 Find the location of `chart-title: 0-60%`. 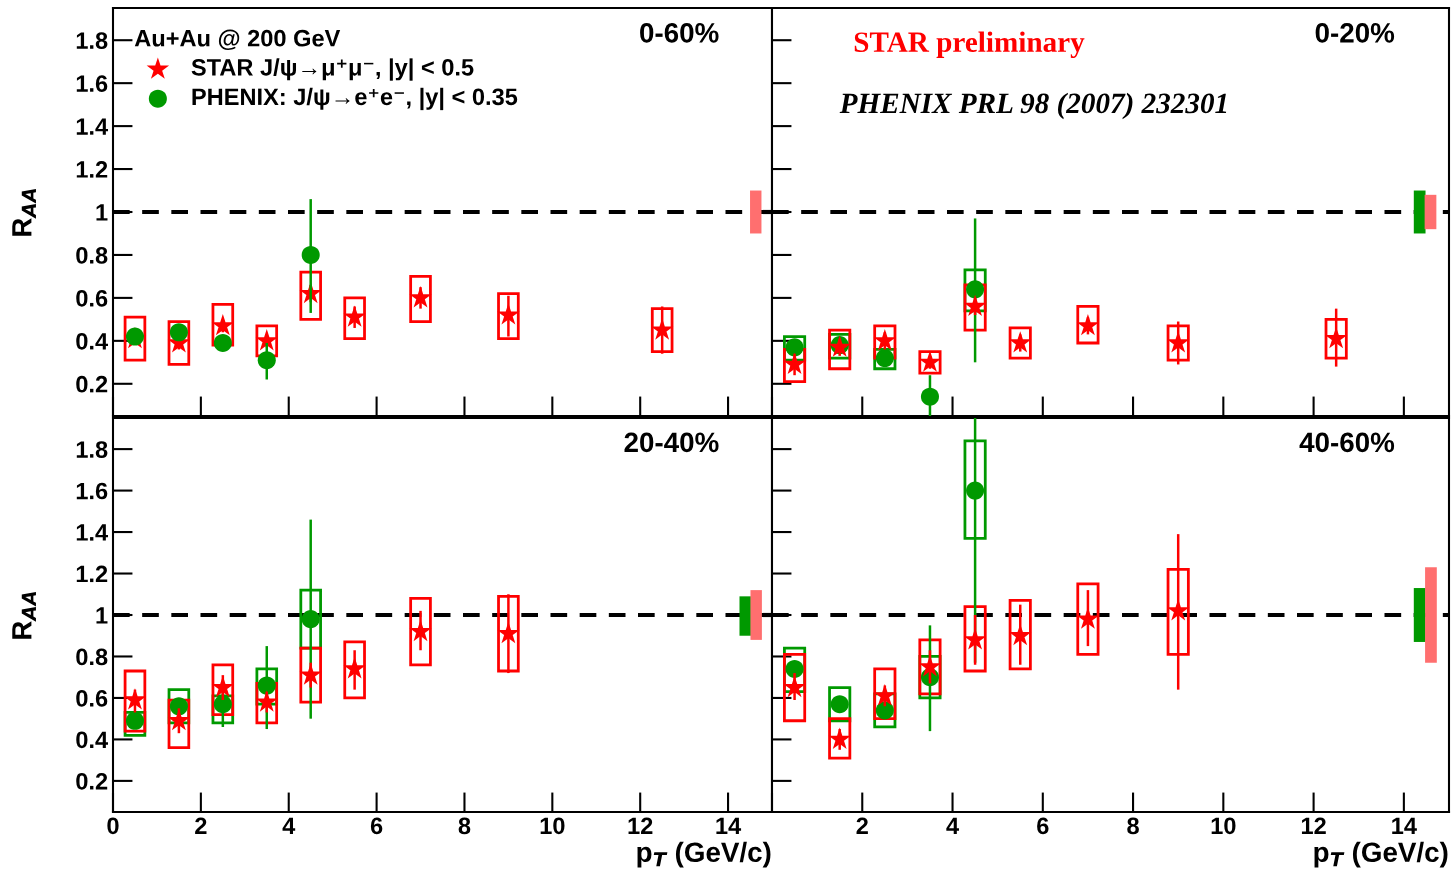

chart-title: 0-60% is located at coordinates (679, 33).